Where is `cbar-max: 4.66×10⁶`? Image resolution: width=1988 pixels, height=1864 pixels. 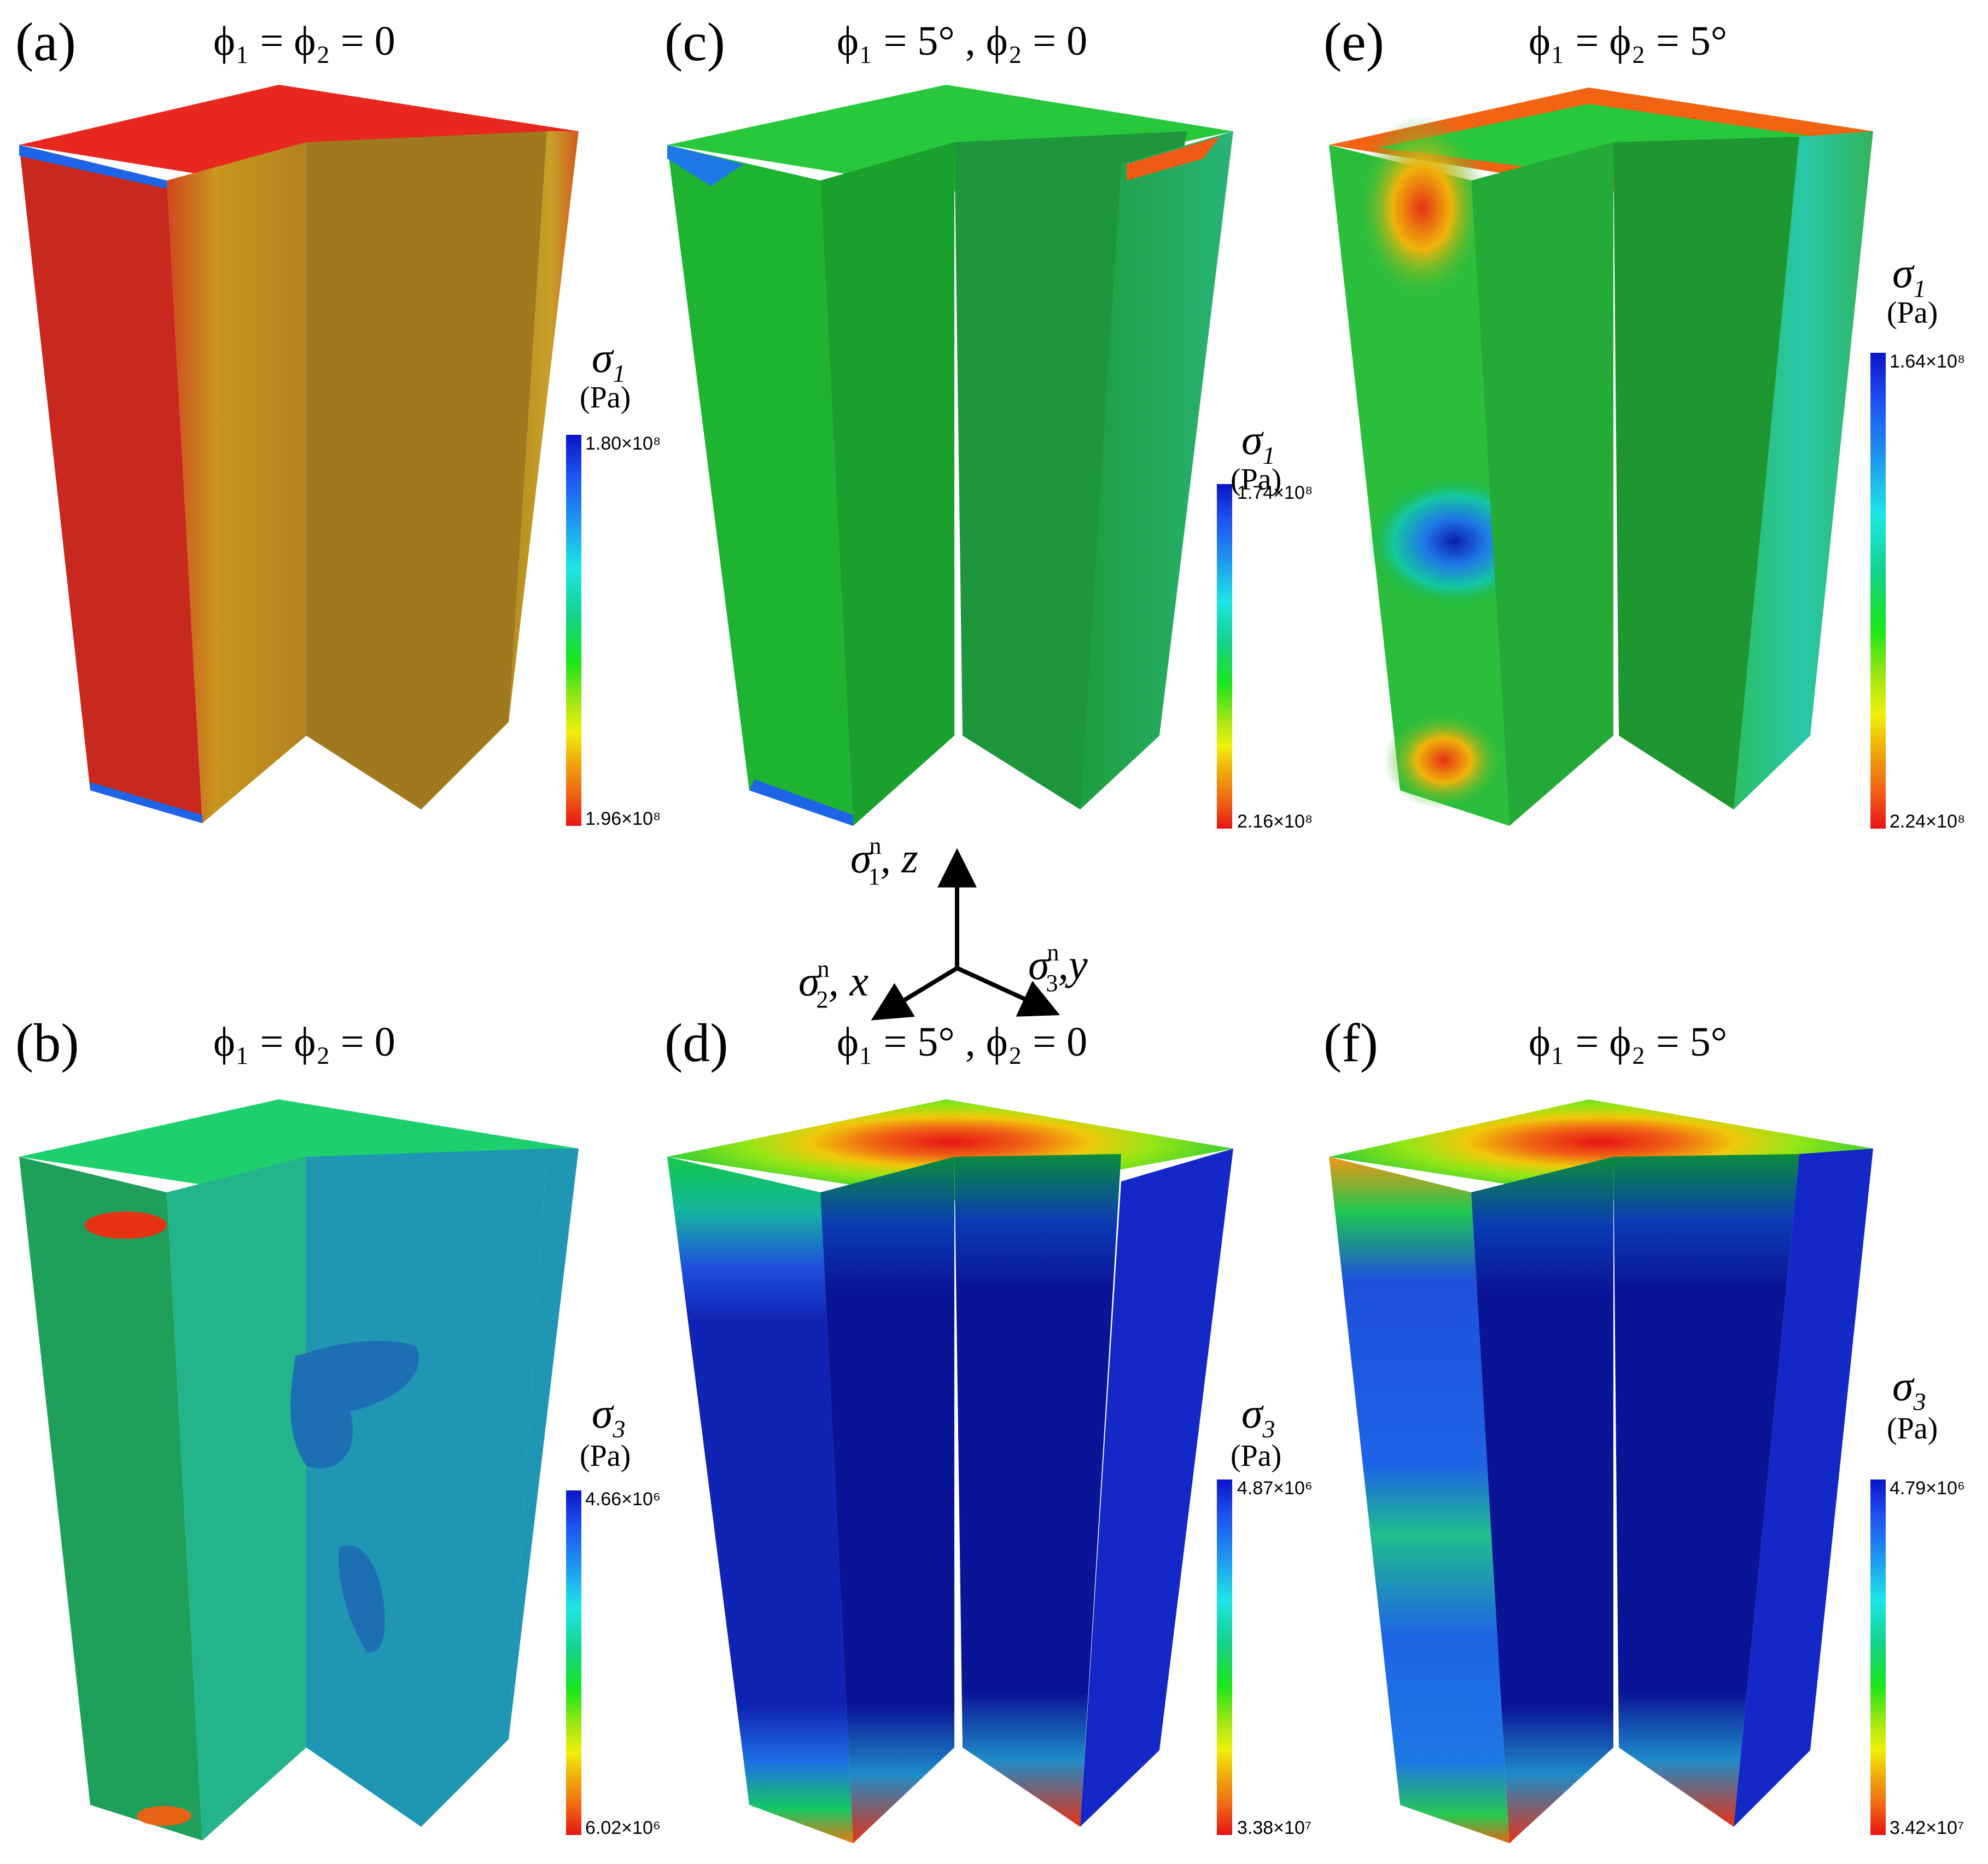 cbar-max: 4.66×10⁶ is located at coordinates (623, 1500).